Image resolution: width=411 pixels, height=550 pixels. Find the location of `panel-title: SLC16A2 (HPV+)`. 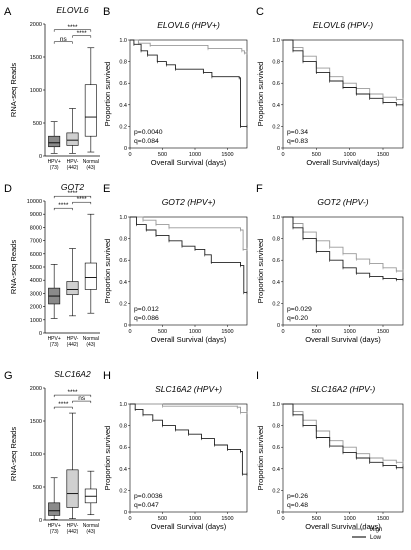

panel-title: SLC16A2 (HPV+) is located at coordinates (188, 389).